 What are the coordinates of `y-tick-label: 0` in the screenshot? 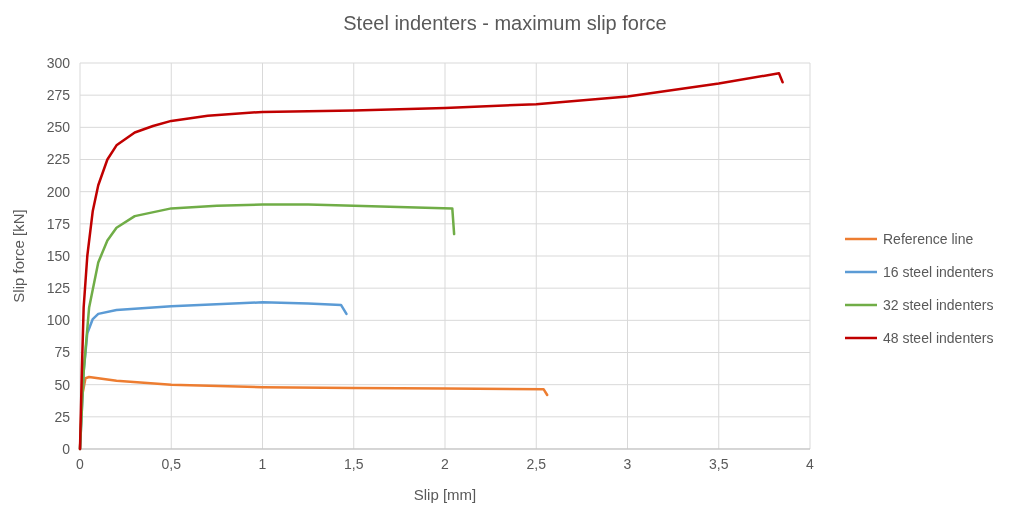 It's located at (66, 448).